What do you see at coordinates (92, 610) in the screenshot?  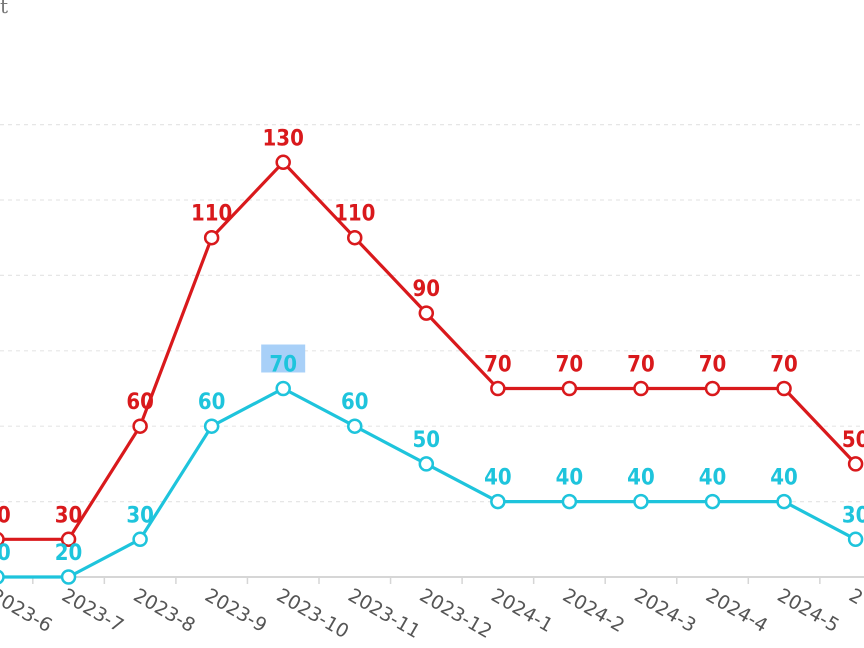 I see `x-tick-label: 2023-7` at bounding box center [92, 610].